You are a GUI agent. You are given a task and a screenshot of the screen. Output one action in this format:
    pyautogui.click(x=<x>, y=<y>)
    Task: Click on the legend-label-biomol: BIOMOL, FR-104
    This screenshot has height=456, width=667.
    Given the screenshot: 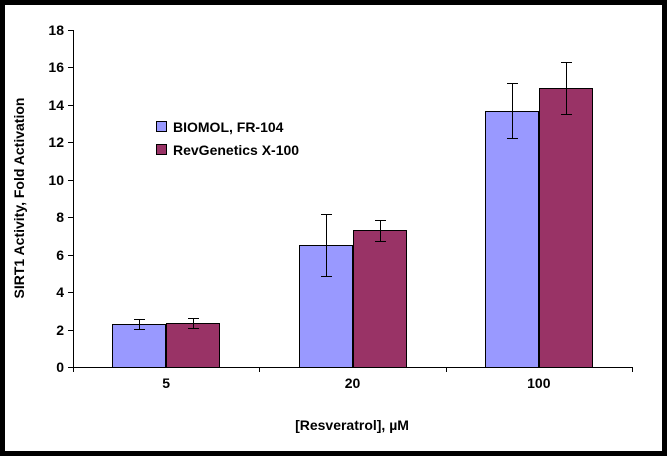 What is the action you would take?
    pyautogui.click(x=228, y=126)
    